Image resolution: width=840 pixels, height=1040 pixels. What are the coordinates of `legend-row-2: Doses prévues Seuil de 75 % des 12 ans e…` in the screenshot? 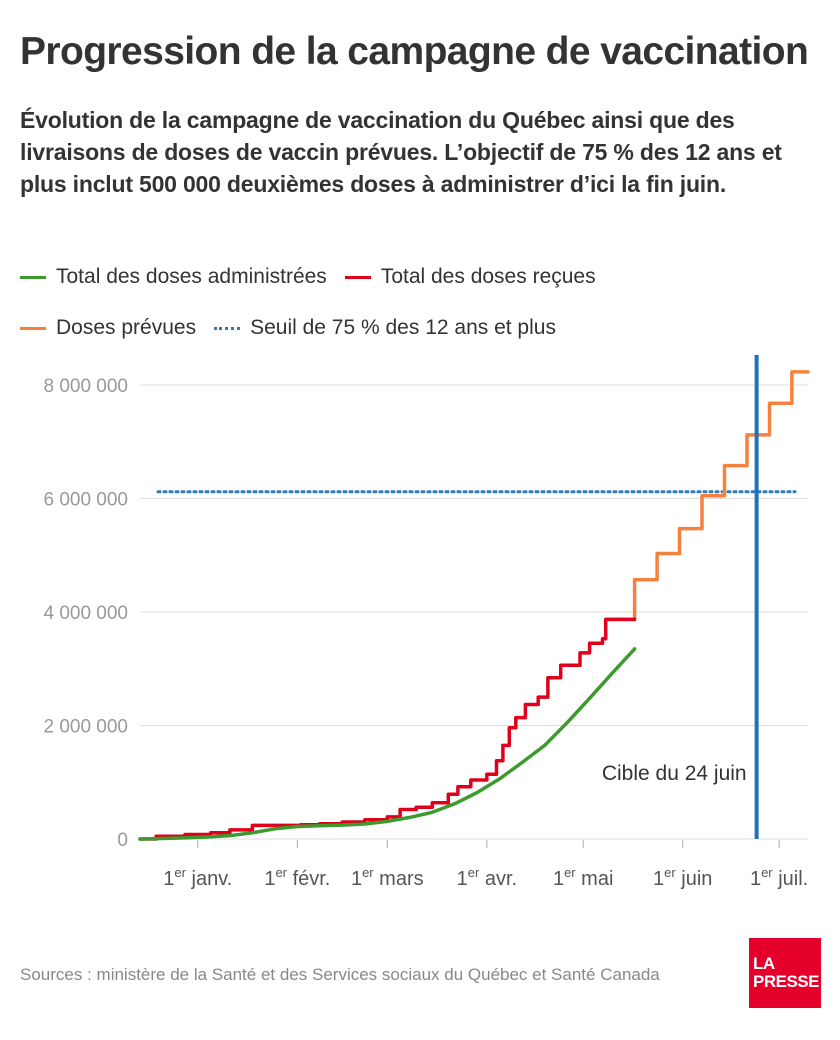 It's located at (297, 328).